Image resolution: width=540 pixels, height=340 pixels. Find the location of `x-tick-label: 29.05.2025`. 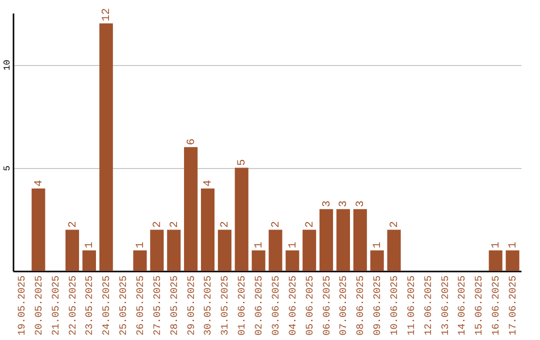

x-tick-label: 29.05.2025 is located at coordinates (192, 306).